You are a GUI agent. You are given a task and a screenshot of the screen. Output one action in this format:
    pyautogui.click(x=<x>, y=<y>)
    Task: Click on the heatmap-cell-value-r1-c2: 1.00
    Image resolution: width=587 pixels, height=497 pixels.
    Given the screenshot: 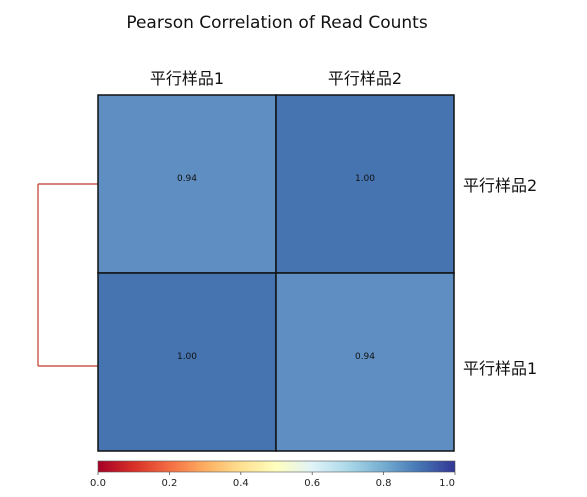 What is the action you would take?
    pyautogui.click(x=365, y=179)
    